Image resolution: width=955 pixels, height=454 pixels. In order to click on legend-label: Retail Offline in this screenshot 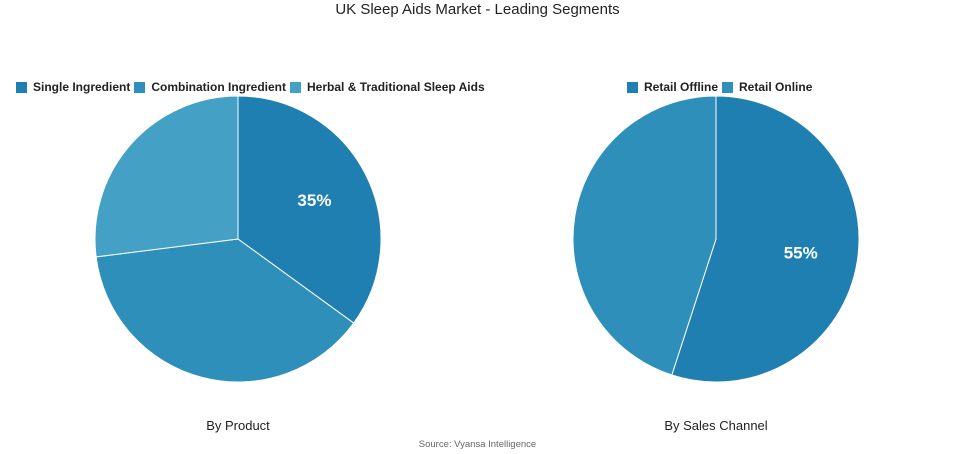, I will do `click(681, 87)`.